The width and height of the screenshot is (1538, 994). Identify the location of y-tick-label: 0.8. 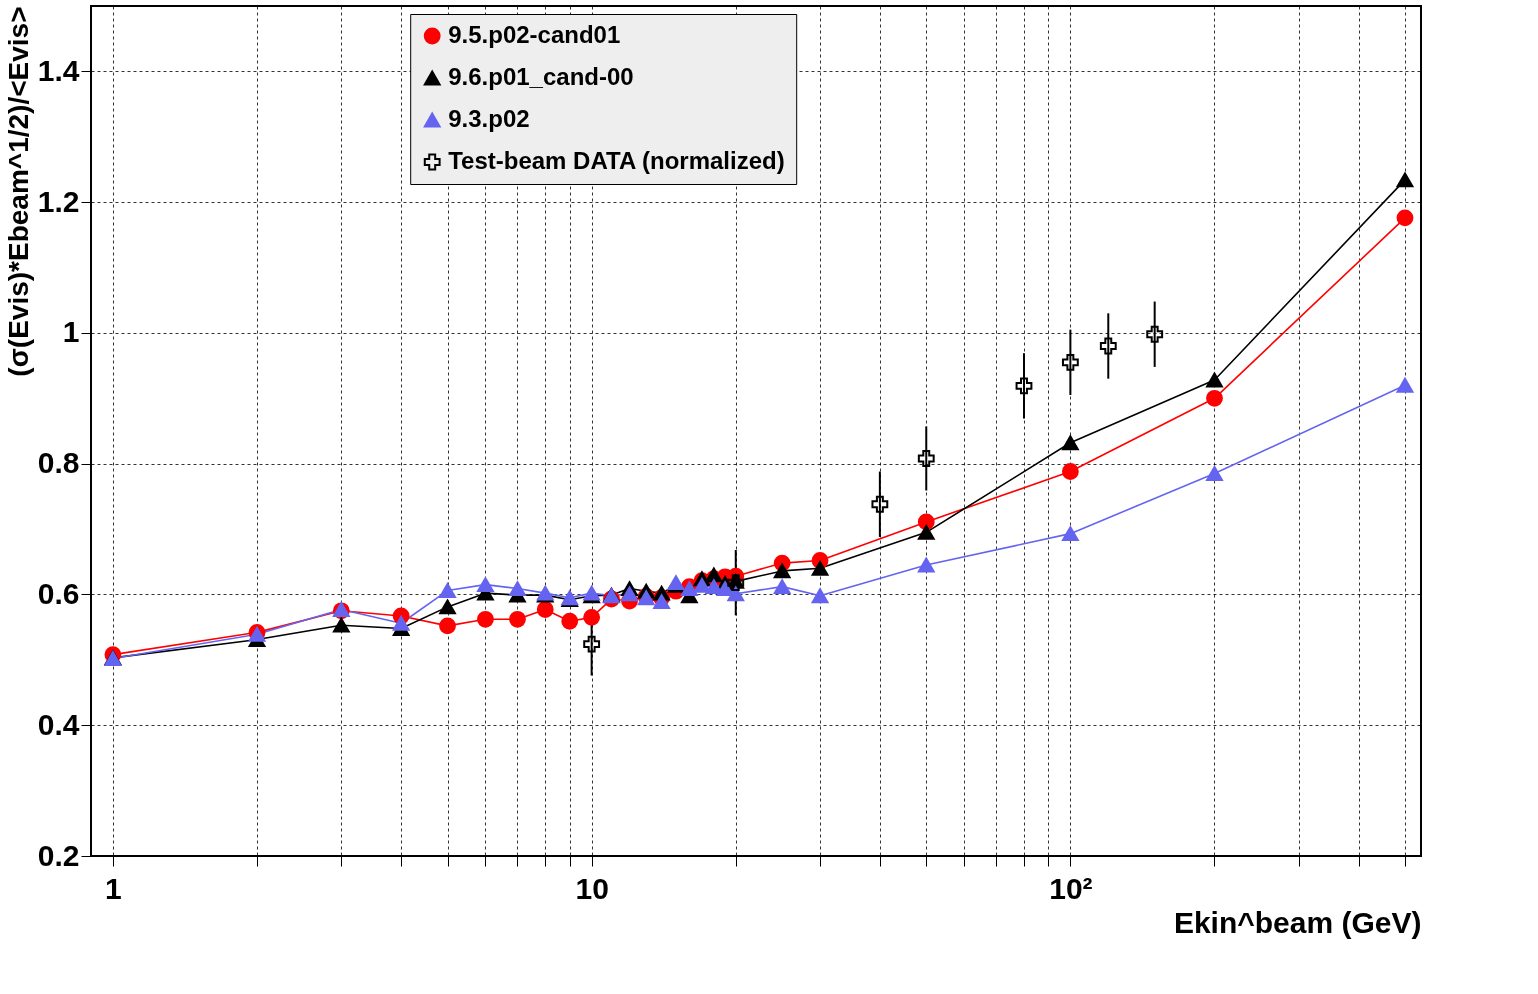
(58, 463).